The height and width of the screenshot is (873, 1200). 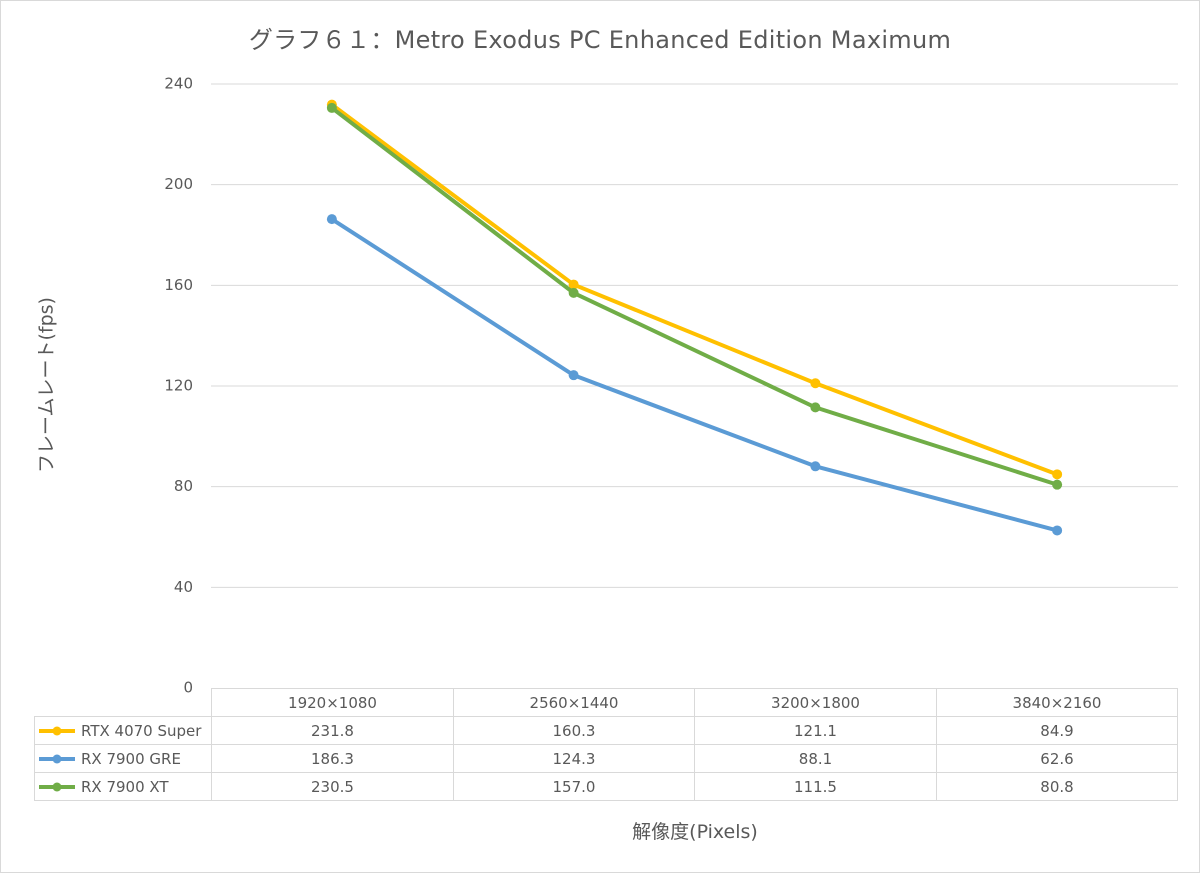 I want to click on table-cell: 62.6, so click(x=1057, y=758).